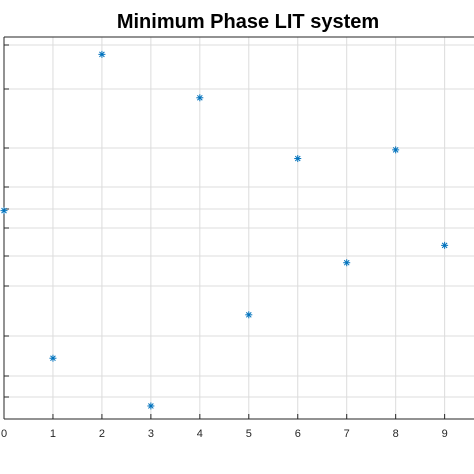  I want to click on x-tick-label: 6, so click(298, 434).